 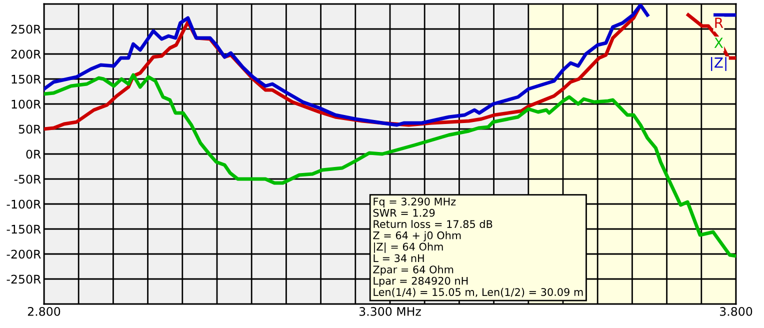 What do you see at coordinates (478, 248) in the screenshot?
I see `text: Fq = 3.290 MHz SWR = 1.29 Return loss = 17.85 dB Z = 64 + j0 Ohm |Z| = 64 Ohm L = 34 nH Zpar = 64 Ohm Lpar = 284920 nH Len(1/4) = 15.05 m, Len(1/2) = 30.09 m` at bounding box center [478, 248].